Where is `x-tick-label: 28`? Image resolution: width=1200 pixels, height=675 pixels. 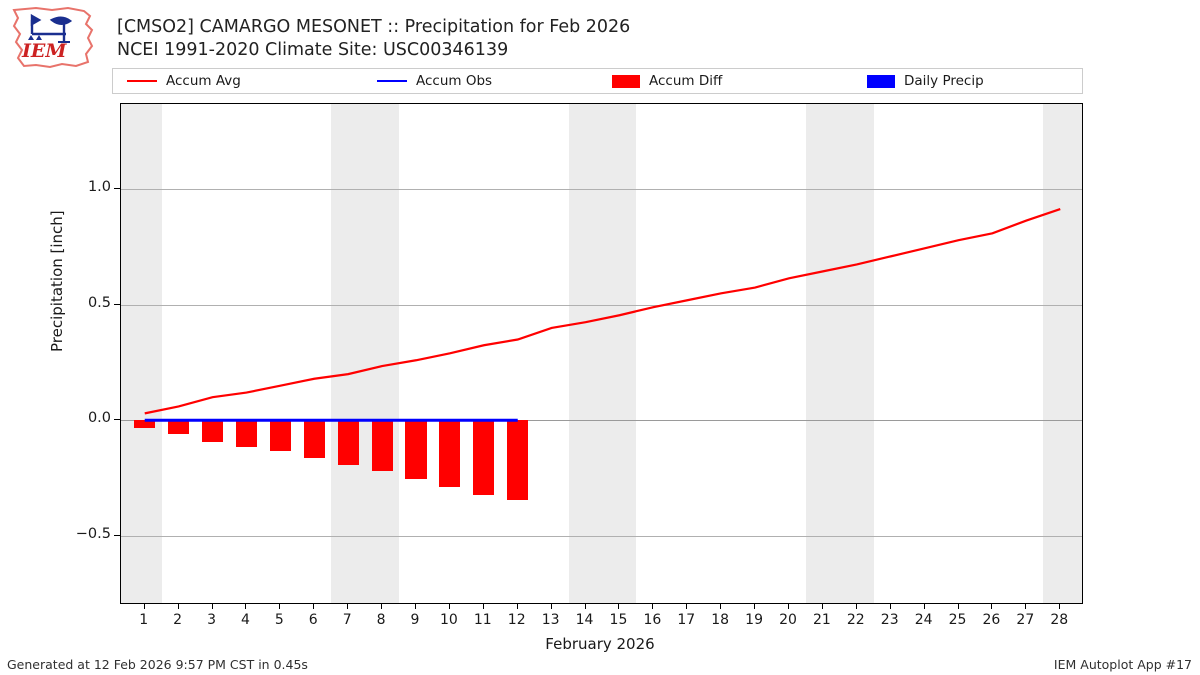 x-tick-label: 28 is located at coordinates (1059, 620).